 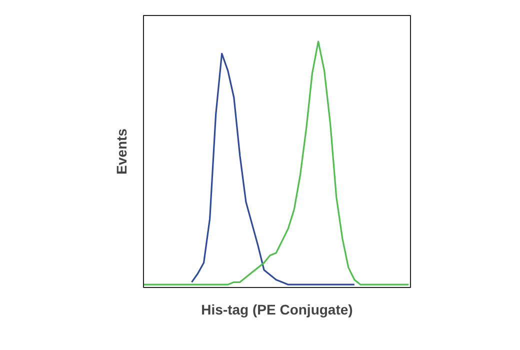 I want to click on y-axis-title: Events, so click(x=122, y=151).